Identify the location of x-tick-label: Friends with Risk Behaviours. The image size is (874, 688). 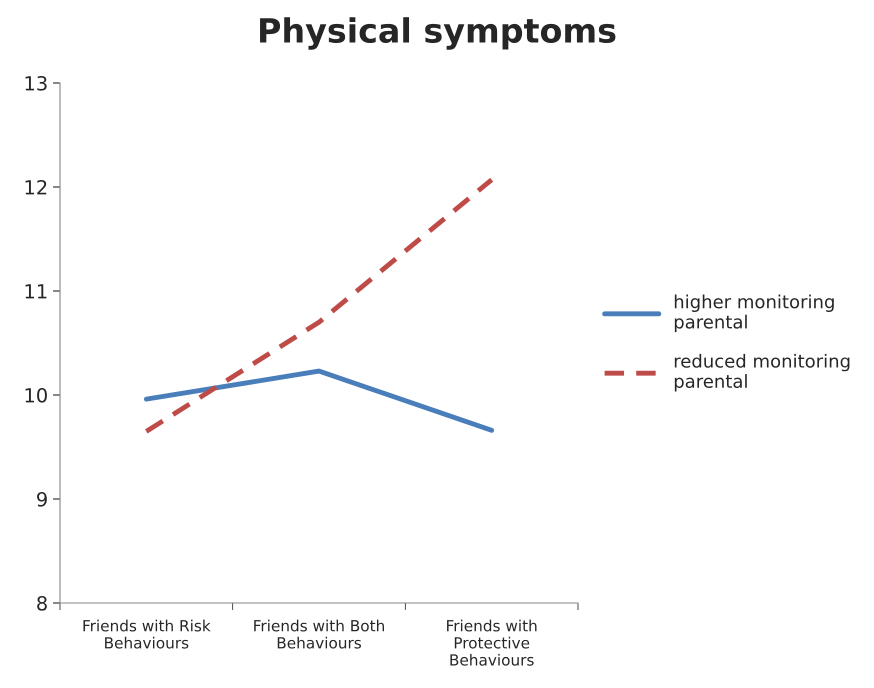
(147, 634).